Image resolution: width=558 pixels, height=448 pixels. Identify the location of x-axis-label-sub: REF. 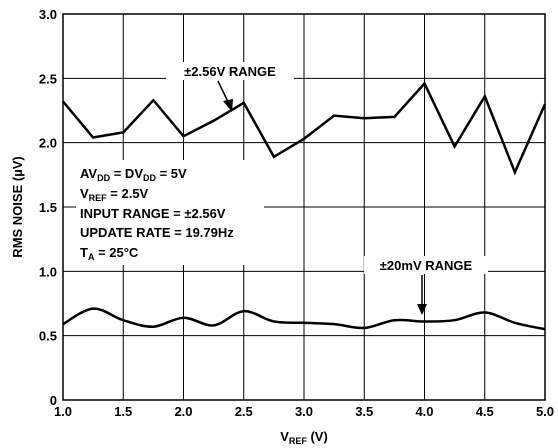
(298, 441).